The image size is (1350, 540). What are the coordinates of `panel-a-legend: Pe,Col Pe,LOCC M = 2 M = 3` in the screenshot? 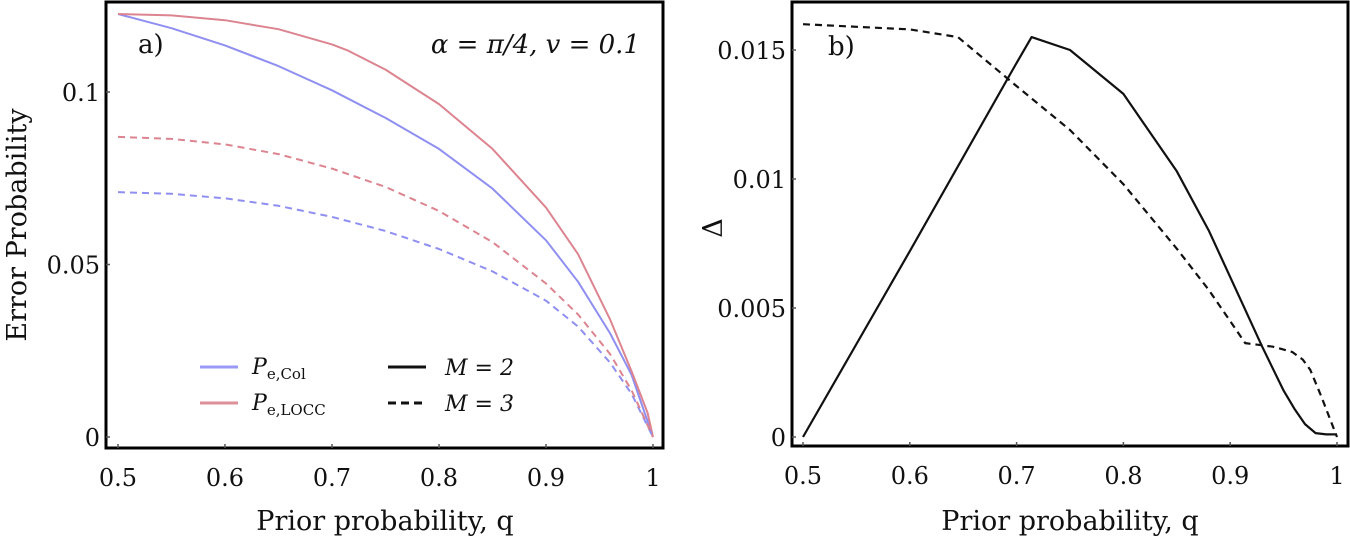 It's located at (357, 387).